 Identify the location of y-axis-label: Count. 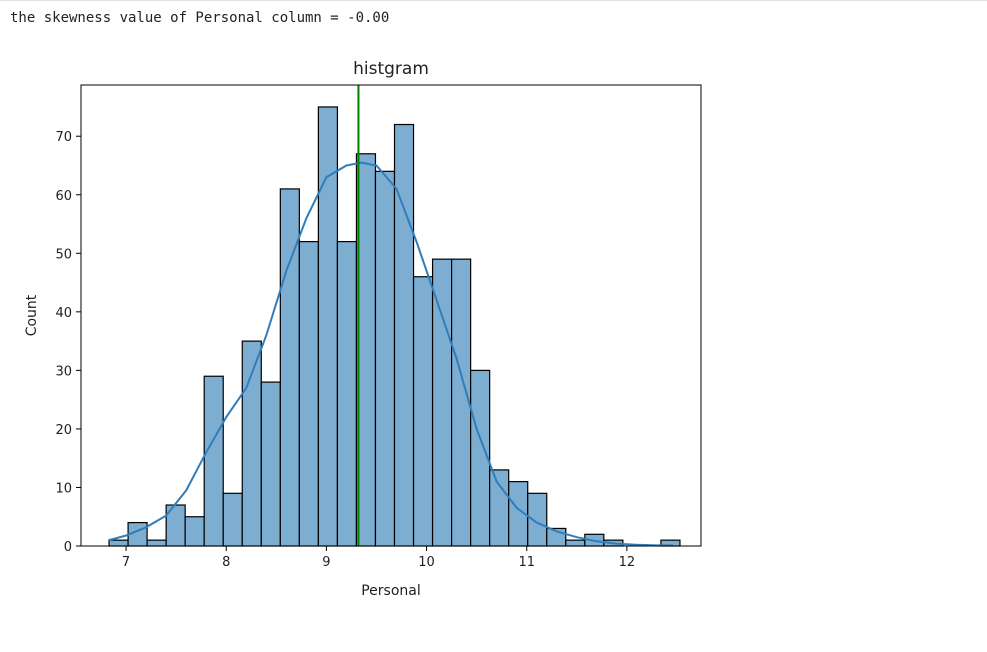
(32, 315).